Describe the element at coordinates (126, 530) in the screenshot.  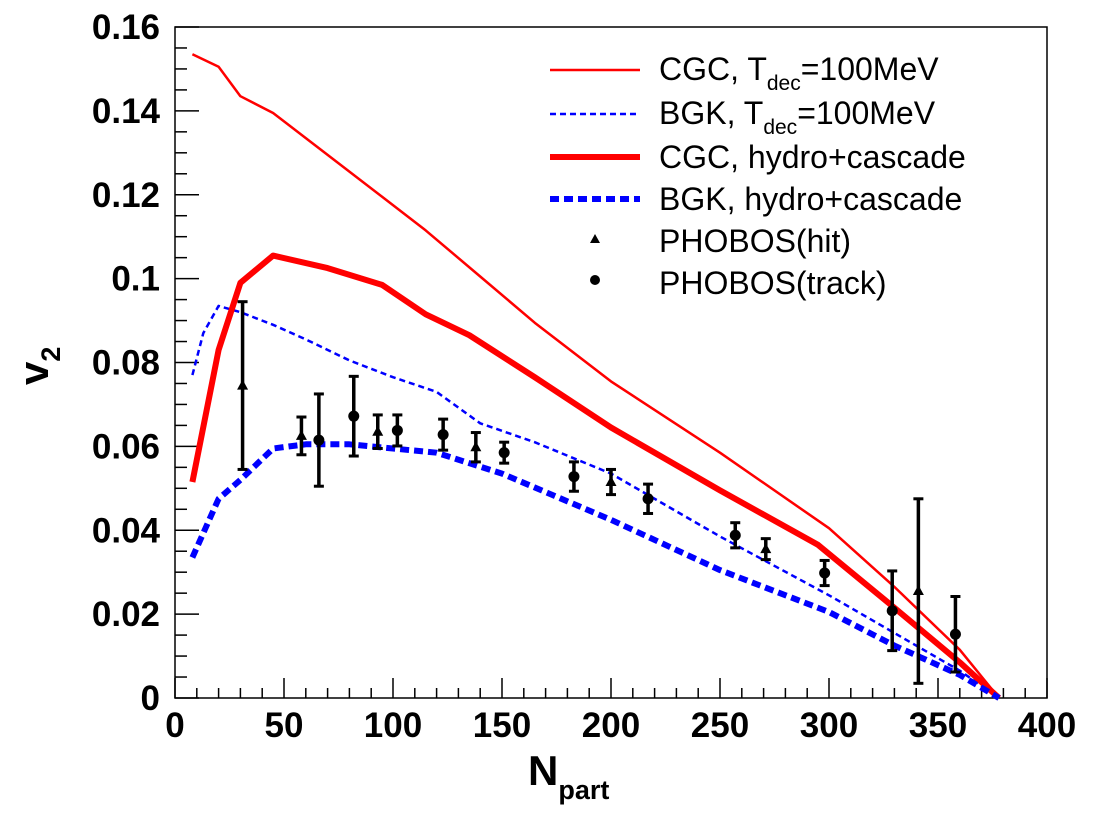
I see `y-tick-label: 0.04` at that location.